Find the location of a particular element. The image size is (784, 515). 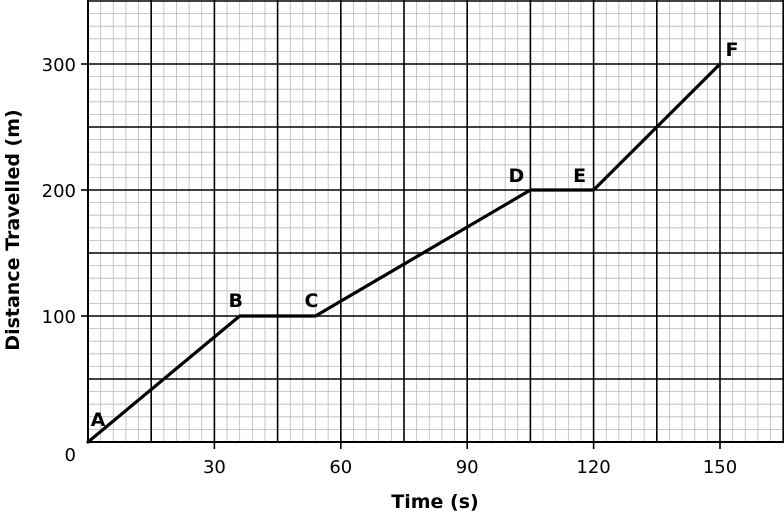

point-label-d: D is located at coordinates (517, 176).